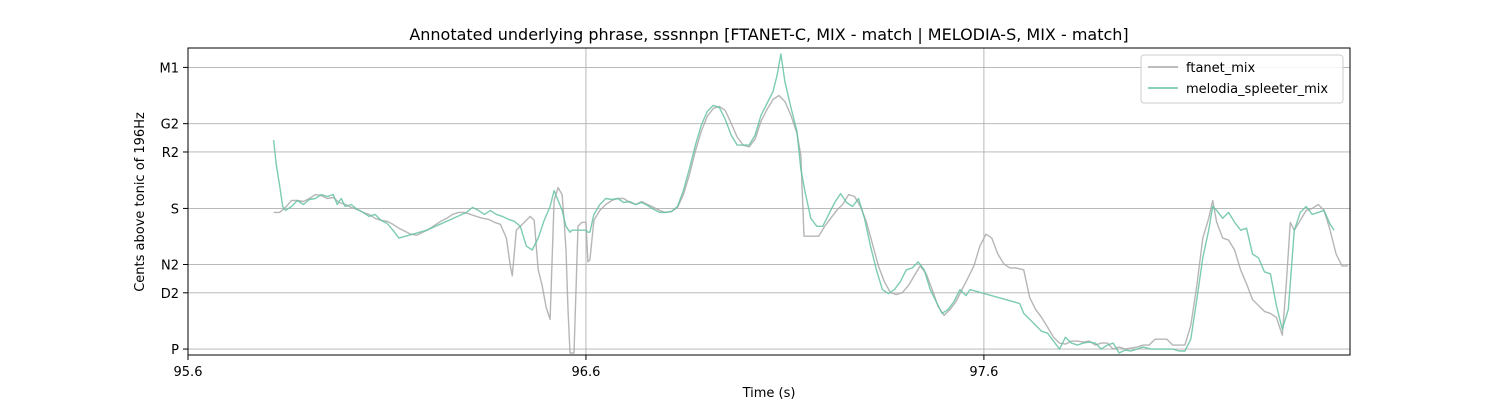  I want to click on y-tick-label: N2, so click(170, 265).